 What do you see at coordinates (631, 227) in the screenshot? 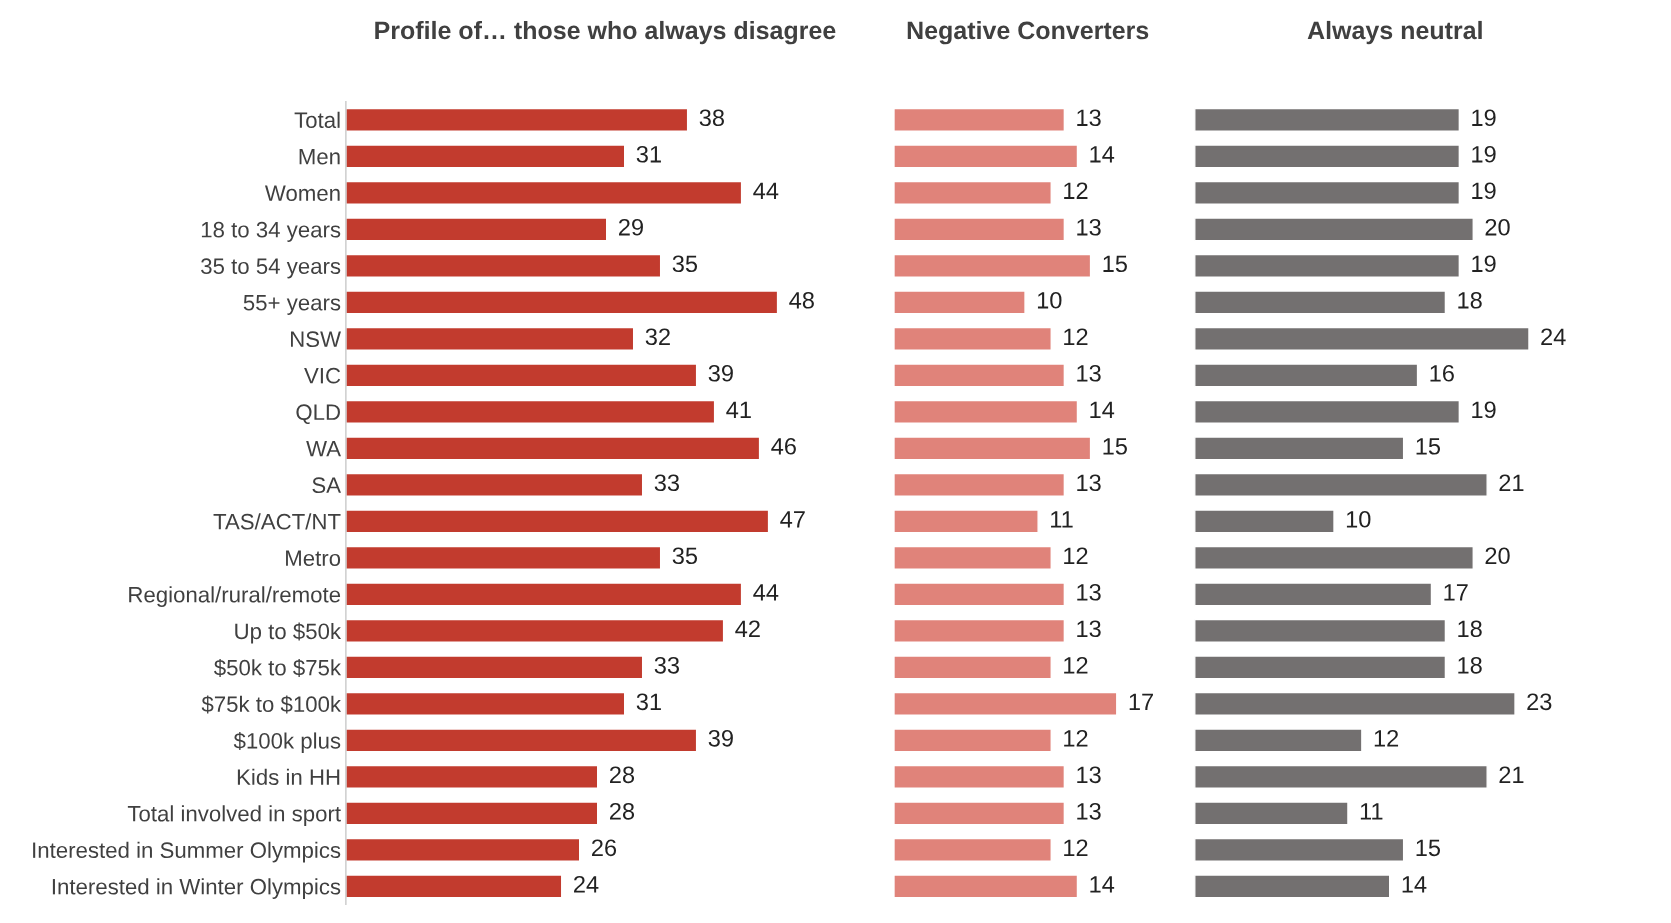
I see `data-label: 29` at bounding box center [631, 227].